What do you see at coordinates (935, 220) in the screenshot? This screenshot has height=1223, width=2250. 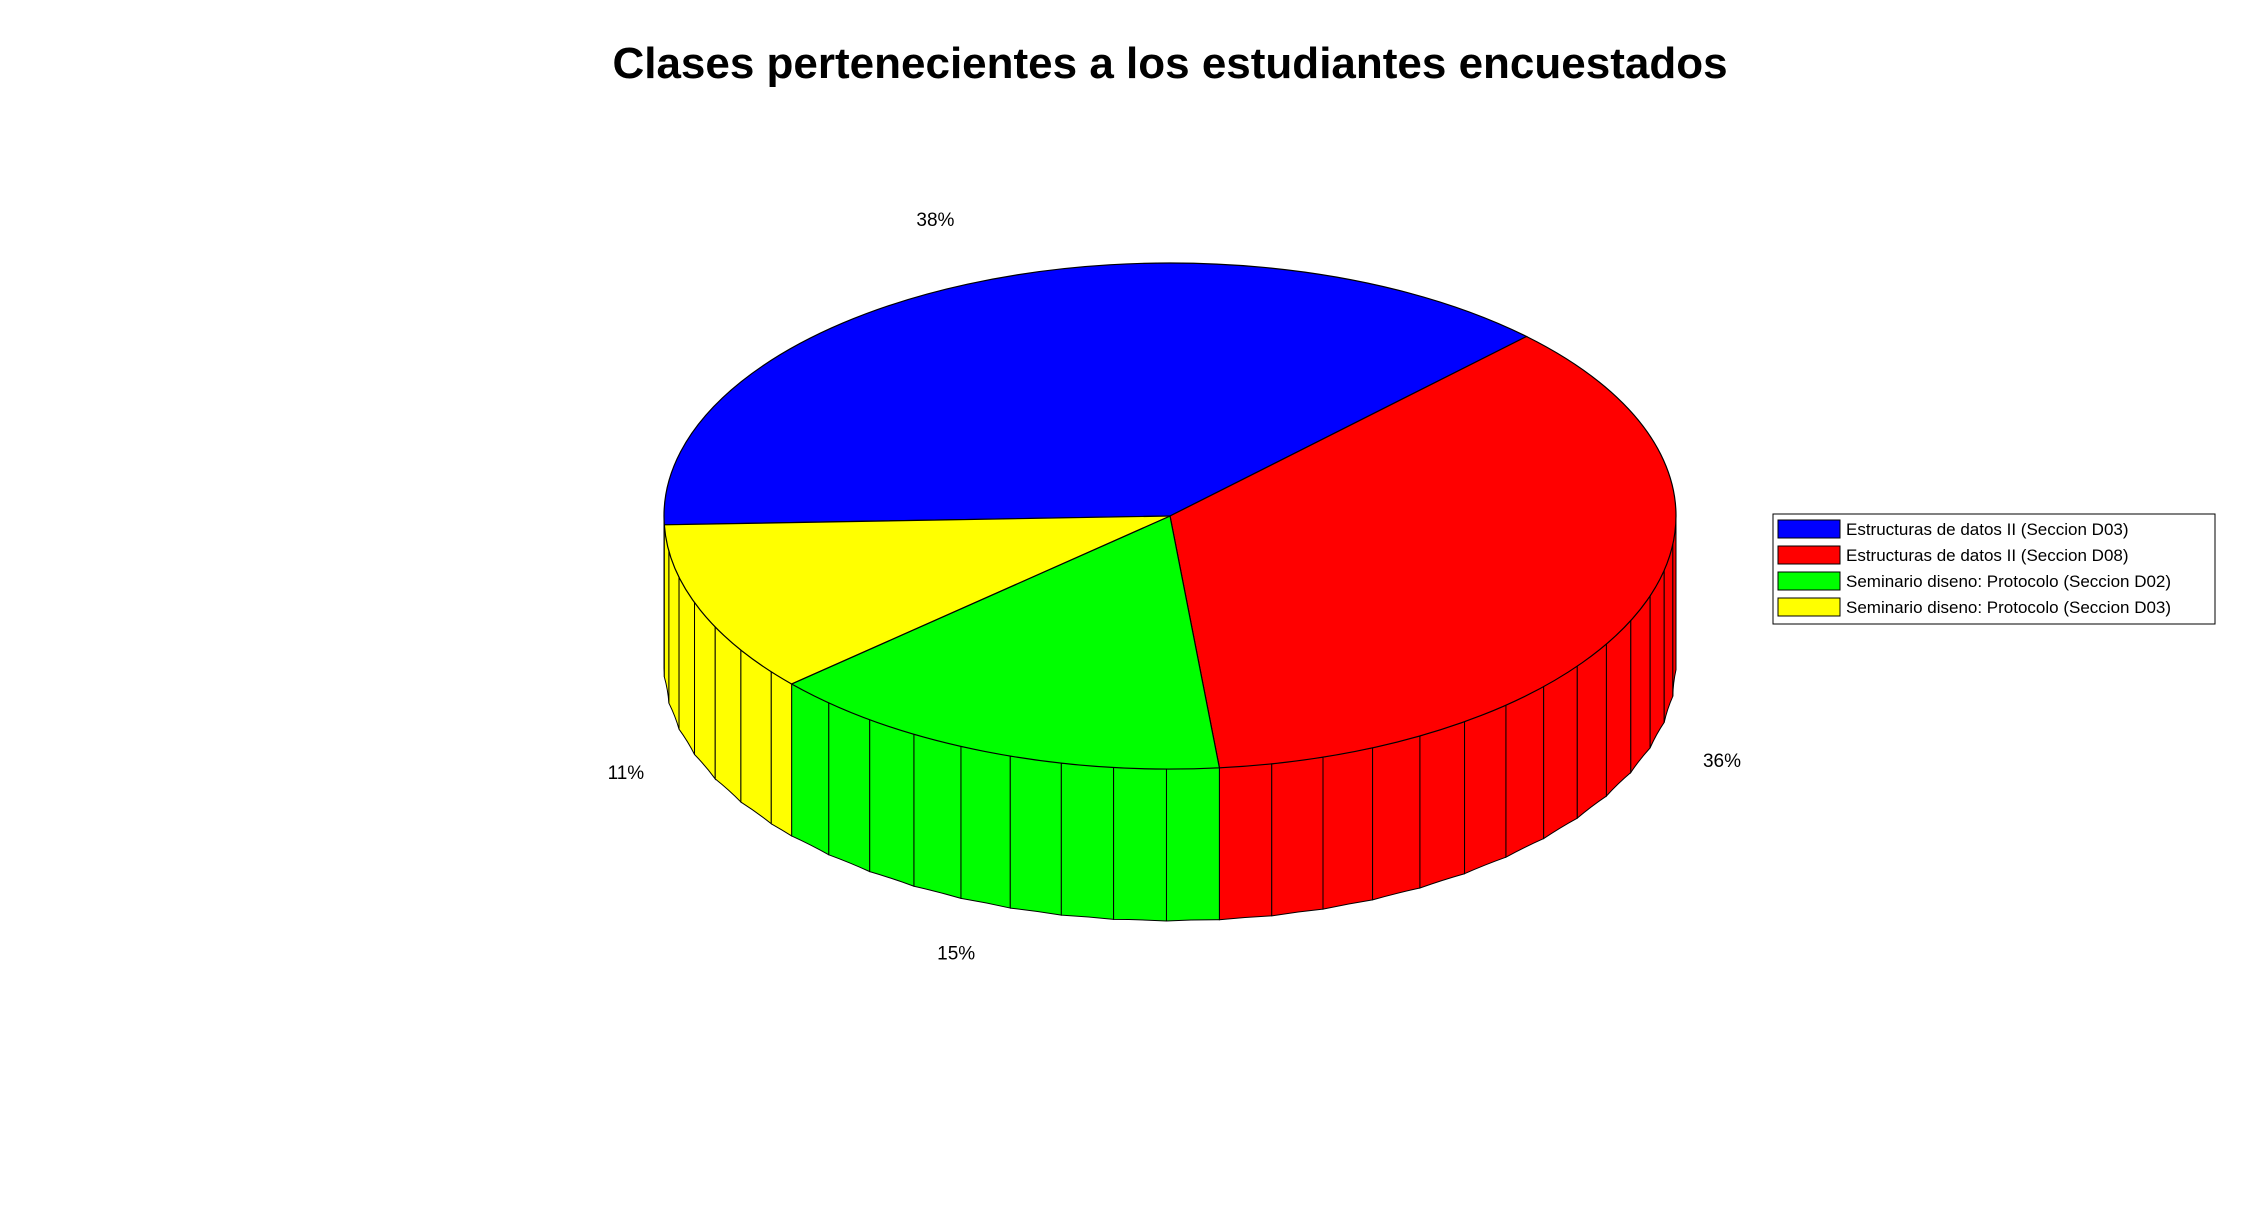 I see `pct-label-1: 38%` at bounding box center [935, 220].